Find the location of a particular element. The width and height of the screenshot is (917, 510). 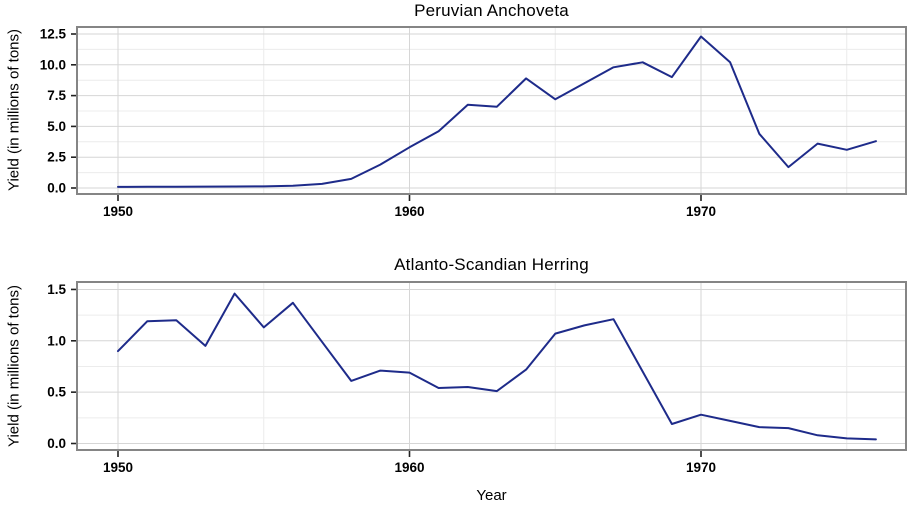

y-tick-label: 7.5 is located at coordinates (56, 95).